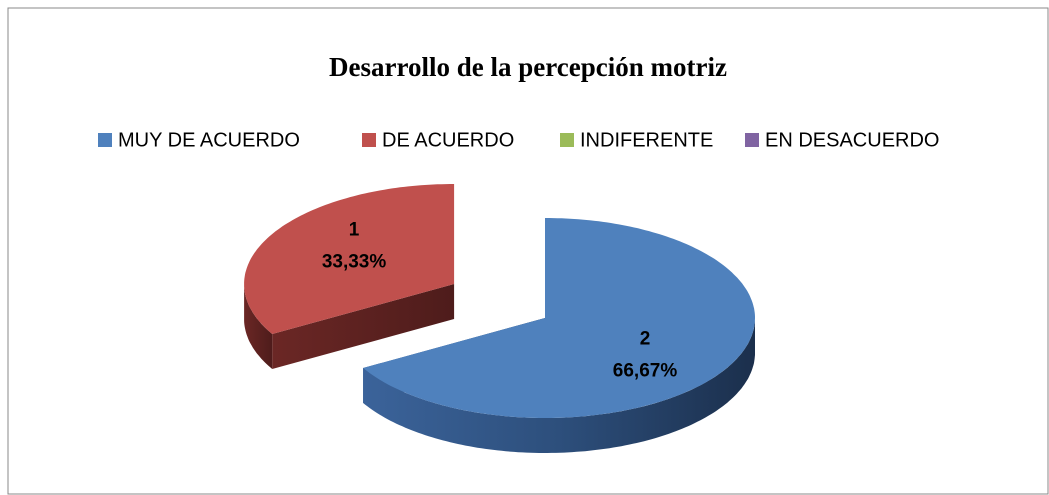 The height and width of the screenshot is (495, 1049). What do you see at coordinates (354, 262) in the screenshot?
I see `data-label: 33,33%` at bounding box center [354, 262].